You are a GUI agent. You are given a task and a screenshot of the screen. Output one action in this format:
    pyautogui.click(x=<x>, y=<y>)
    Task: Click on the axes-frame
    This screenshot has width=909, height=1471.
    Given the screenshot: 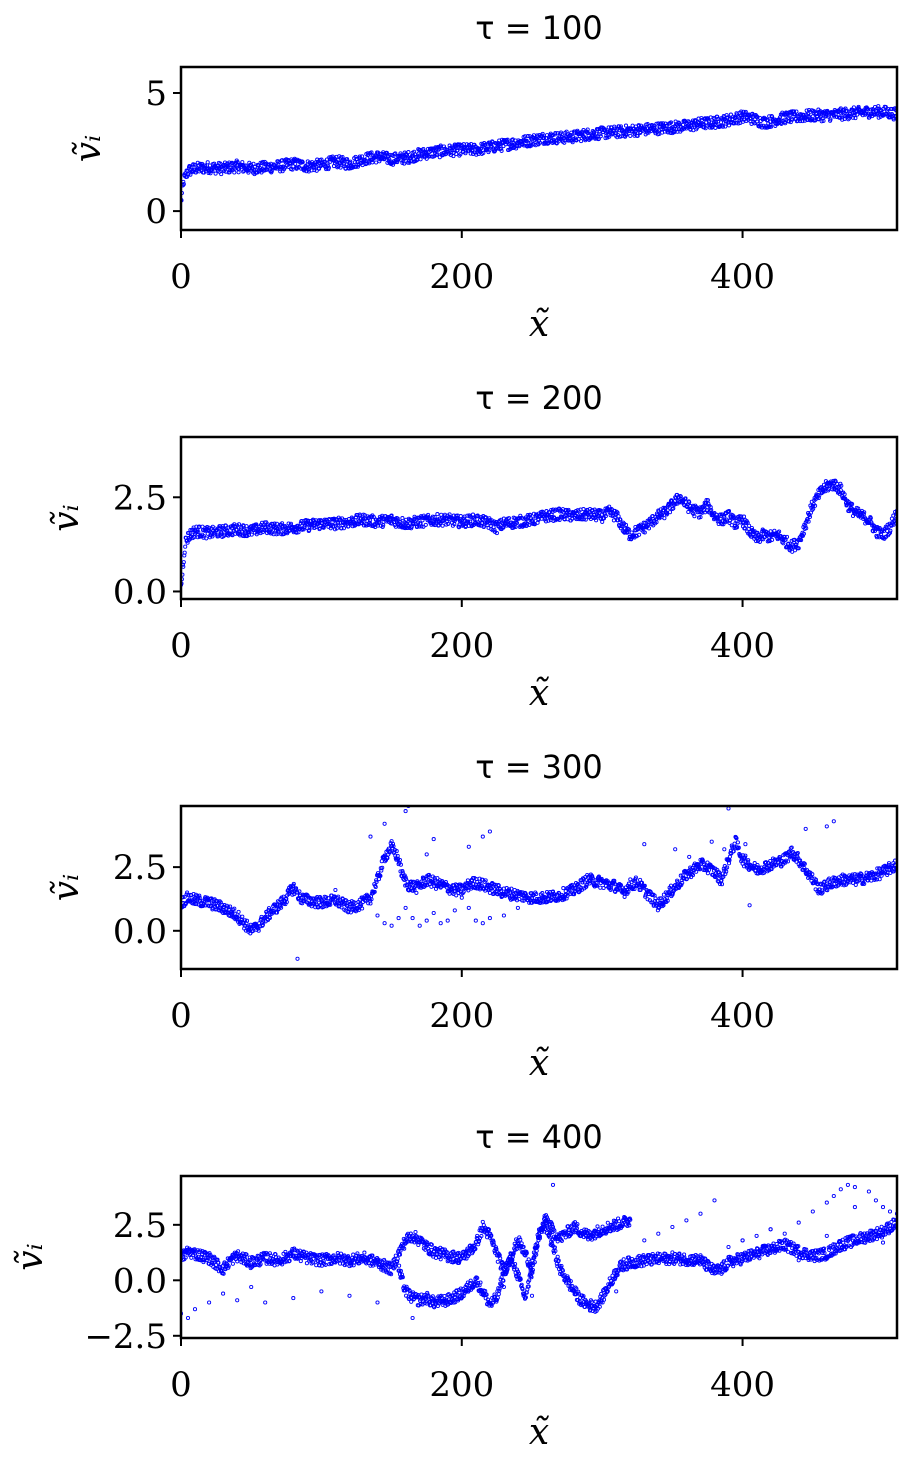 What is the action you would take?
    pyautogui.click(x=539, y=887)
    